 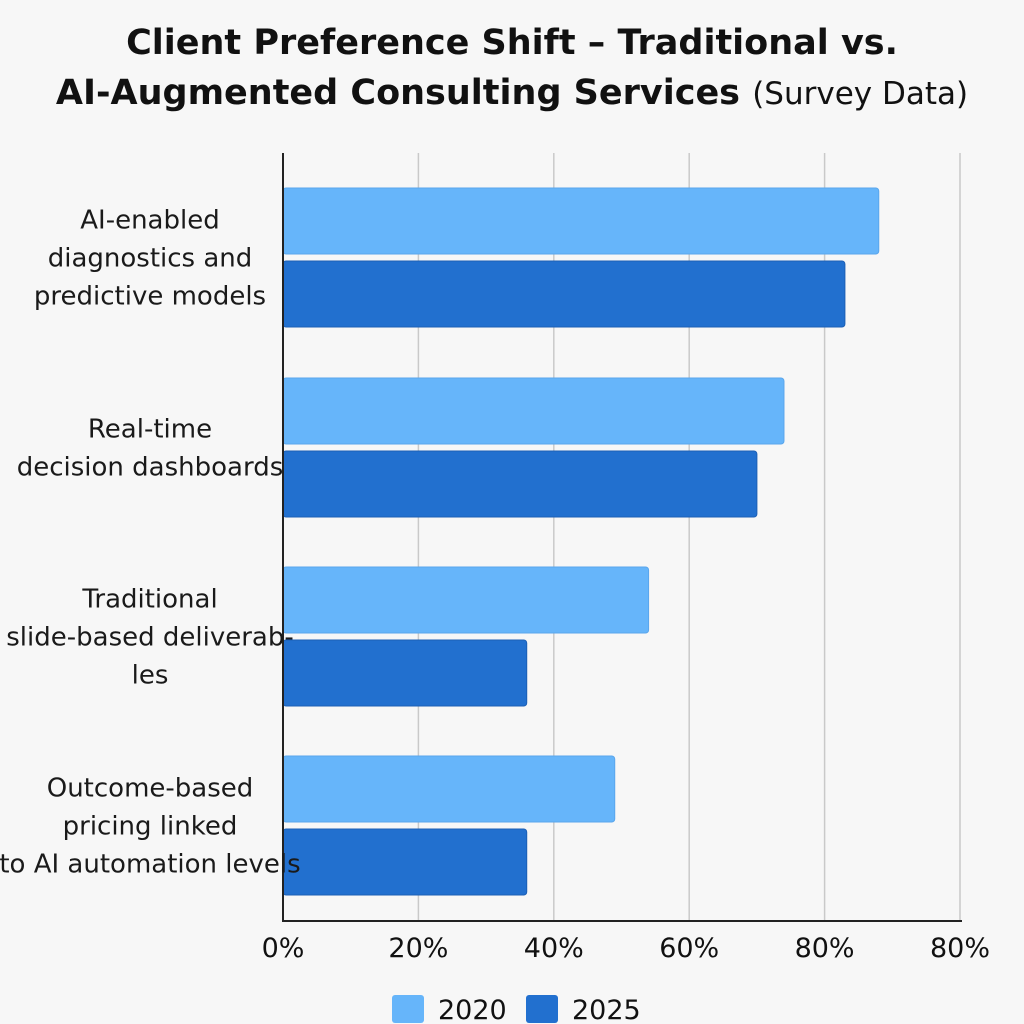 What do you see at coordinates (689, 948) in the screenshot?
I see `x-tick-label: 60%` at bounding box center [689, 948].